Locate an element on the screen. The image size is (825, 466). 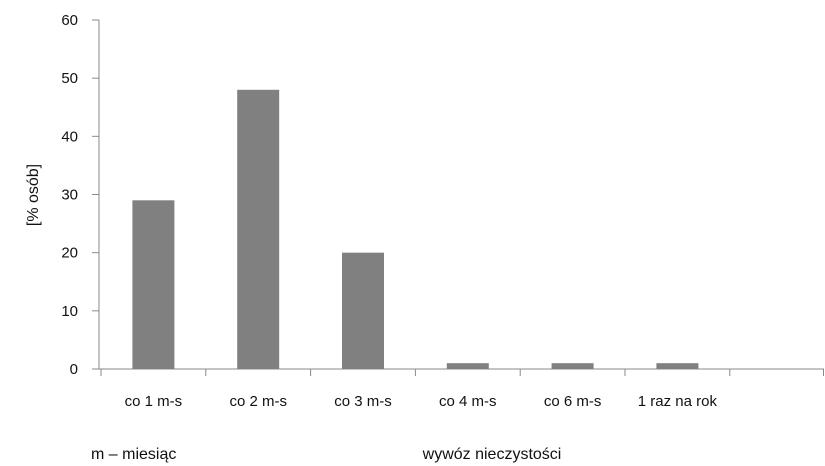
y-tick-label: 20 is located at coordinates (69, 253).